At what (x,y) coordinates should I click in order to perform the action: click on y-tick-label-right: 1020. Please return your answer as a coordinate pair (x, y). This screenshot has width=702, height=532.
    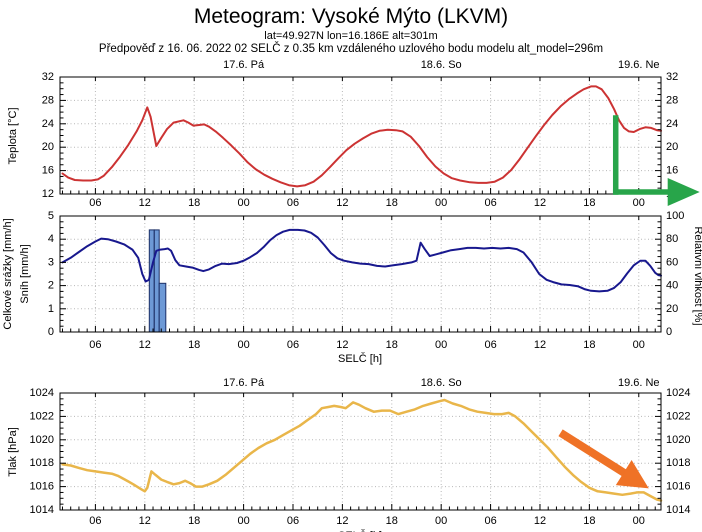
    Looking at the image, I should click on (678, 440).